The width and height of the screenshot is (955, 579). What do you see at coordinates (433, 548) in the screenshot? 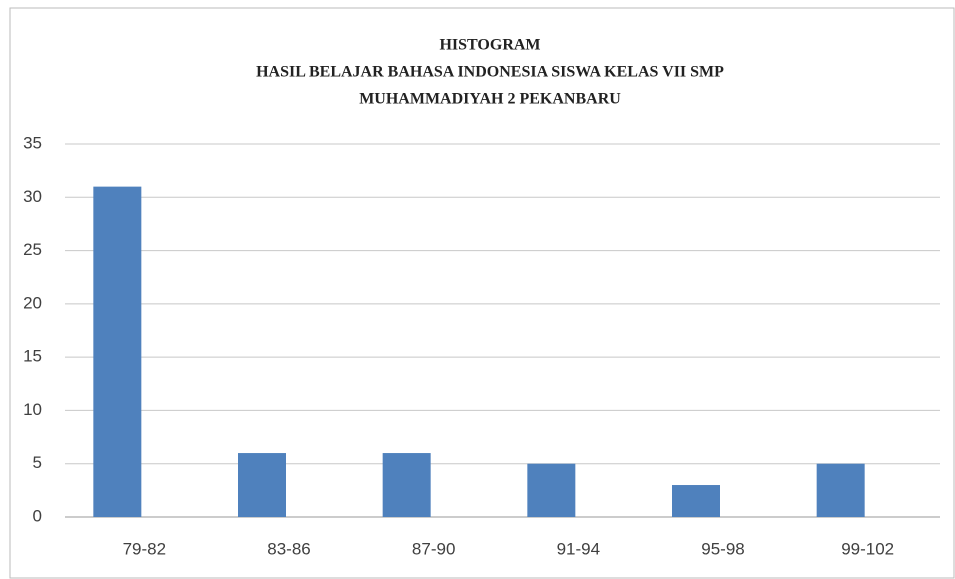
I see `x-tick-label: 87-90` at bounding box center [433, 548].